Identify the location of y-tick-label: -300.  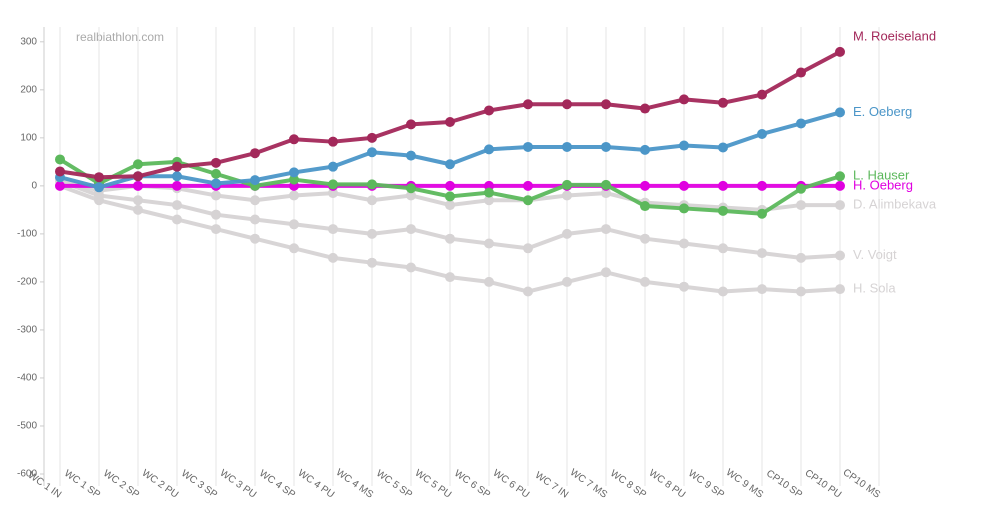
(27, 330).